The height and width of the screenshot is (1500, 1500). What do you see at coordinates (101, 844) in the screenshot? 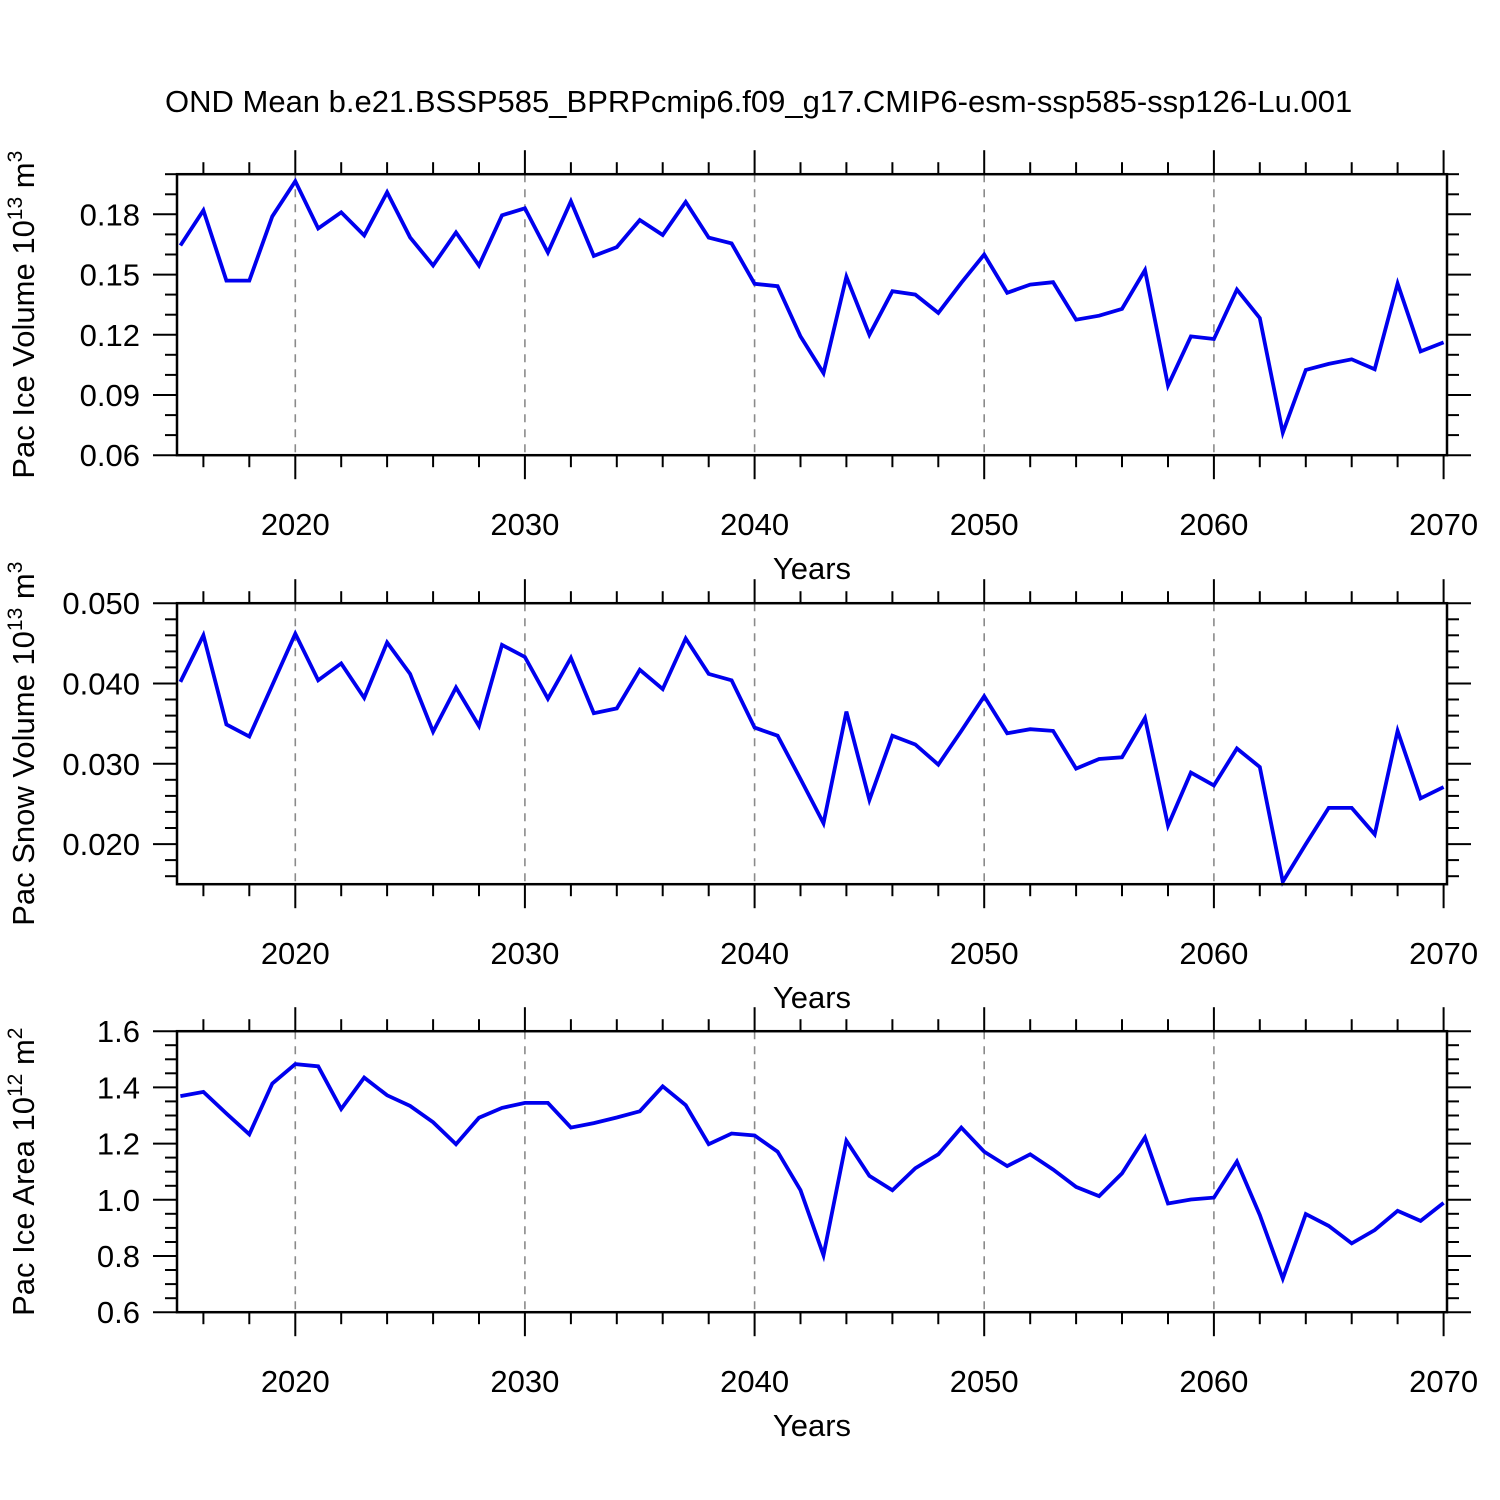
I see `y-tick-label: 0.020` at bounding box center [101, 844].